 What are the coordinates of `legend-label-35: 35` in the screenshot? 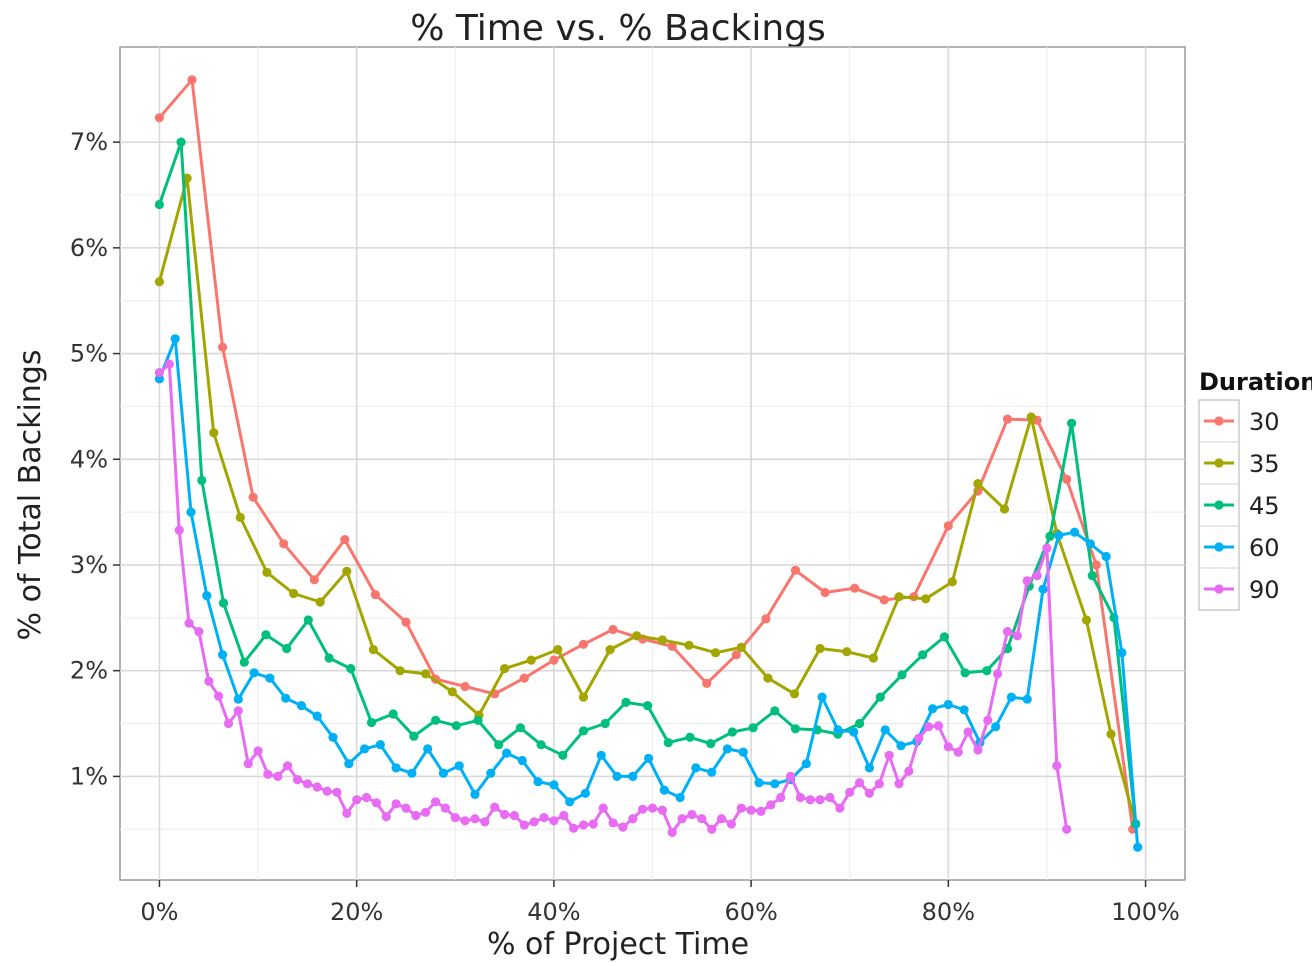 It's located at (1264, 464).